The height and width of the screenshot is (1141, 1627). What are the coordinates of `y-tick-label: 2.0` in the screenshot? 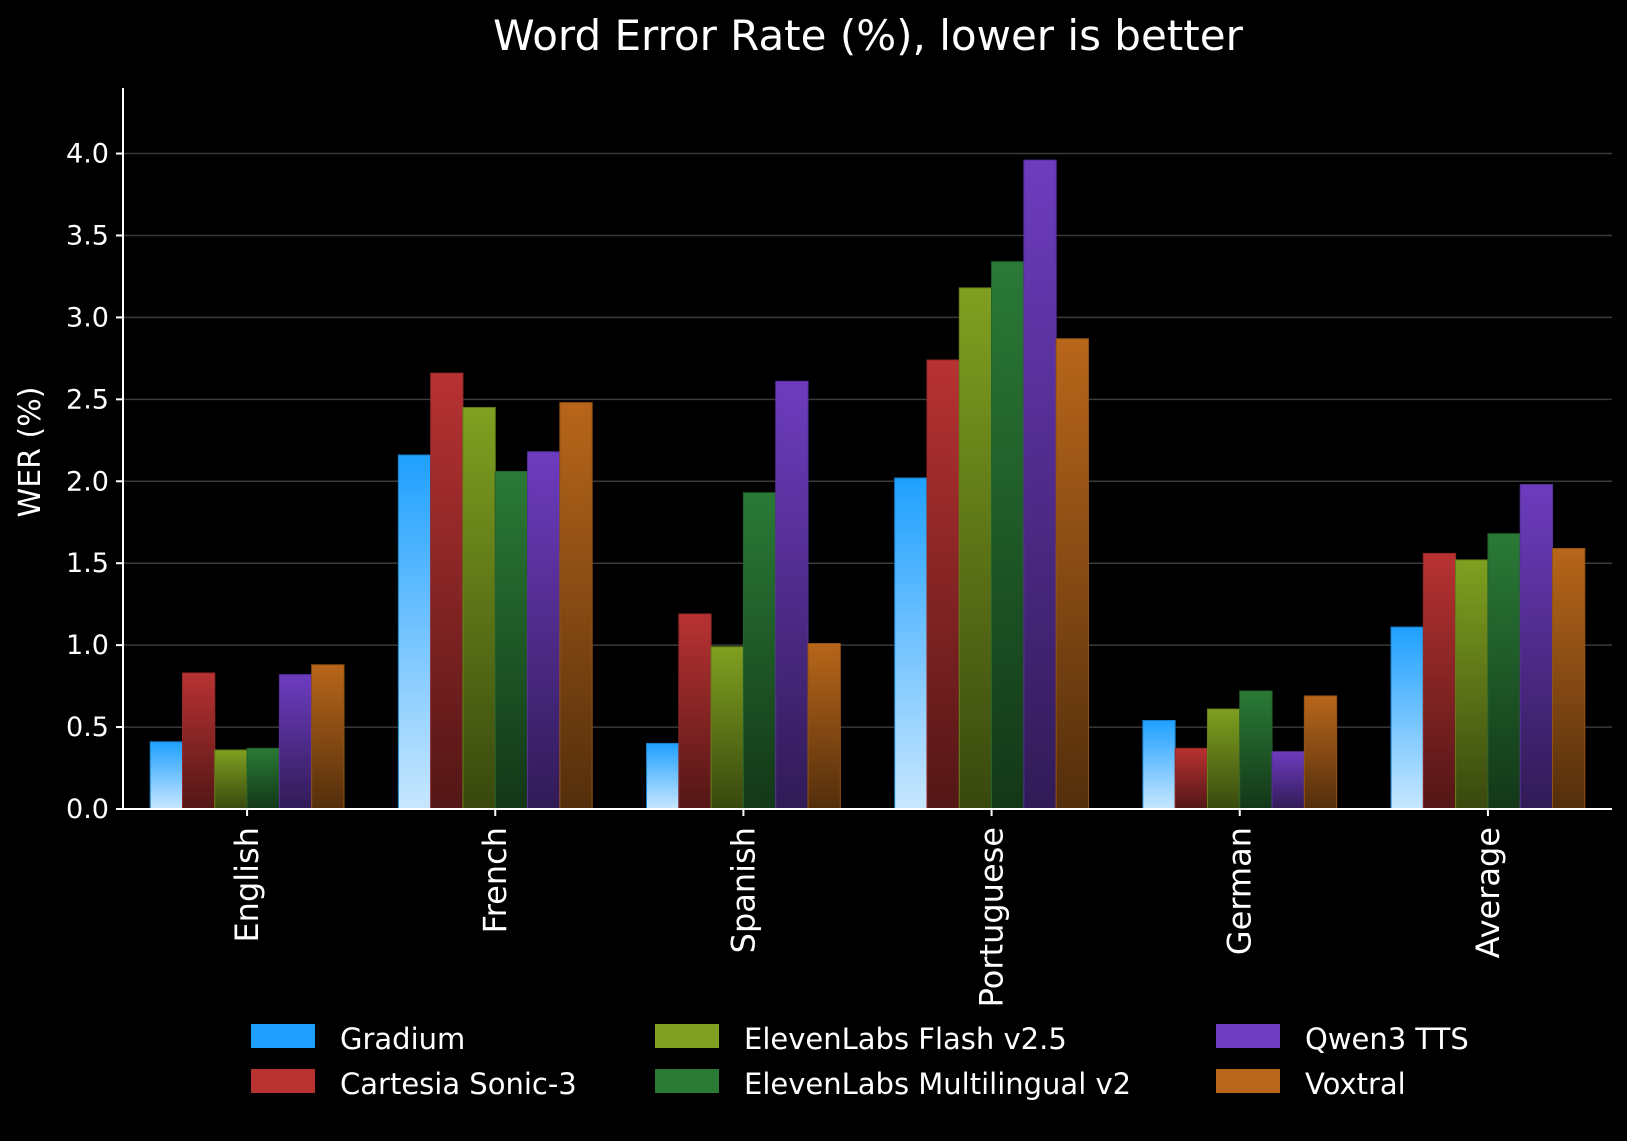 It's located at (87, 481).